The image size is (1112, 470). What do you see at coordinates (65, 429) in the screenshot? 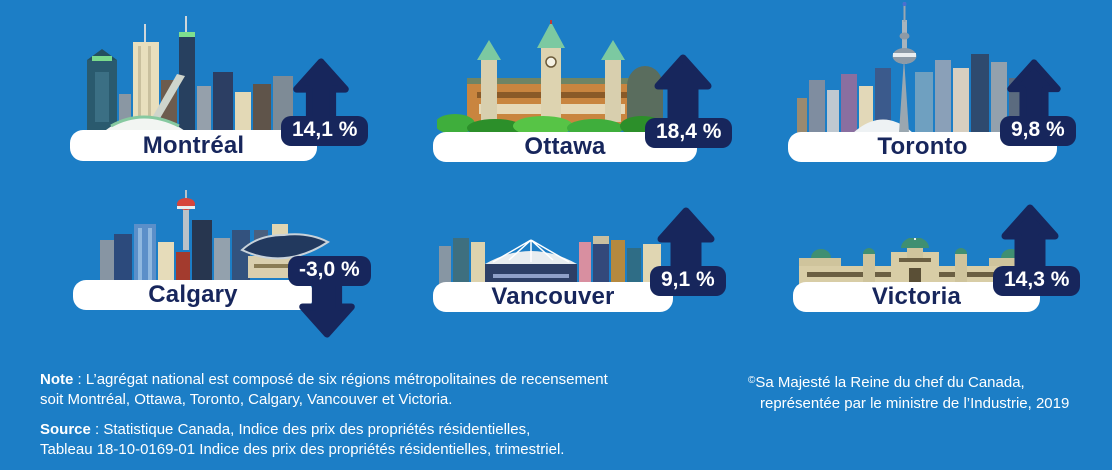
I see `source-label: Source` at bounding box center [65, 429].